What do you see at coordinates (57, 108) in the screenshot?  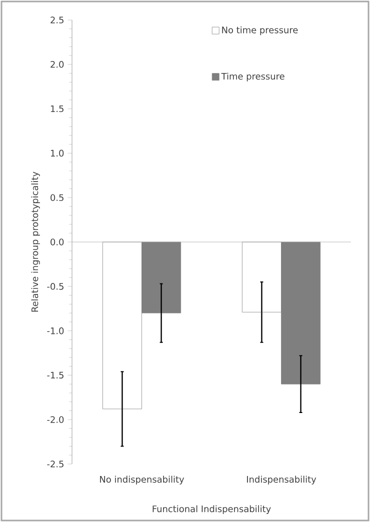 I see `y-tick-label: 1.5` at bounding box center [57, 108].